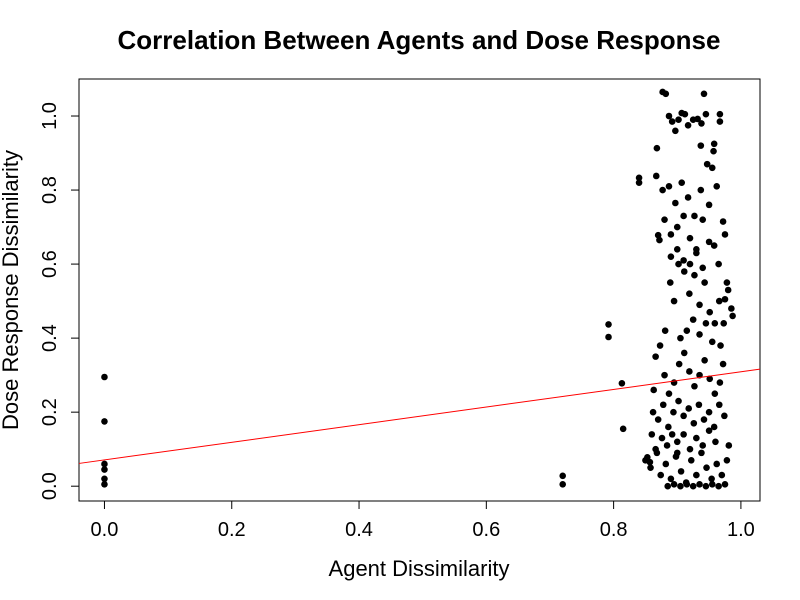 The height and width of the screenshot is (600, 800). What do you see at coordinates (59, 301) in the screenshot?
I see `y-axis: 0.0 0.2 0.4 0.6 0.8 1.0` at bounding box center [59, 301].